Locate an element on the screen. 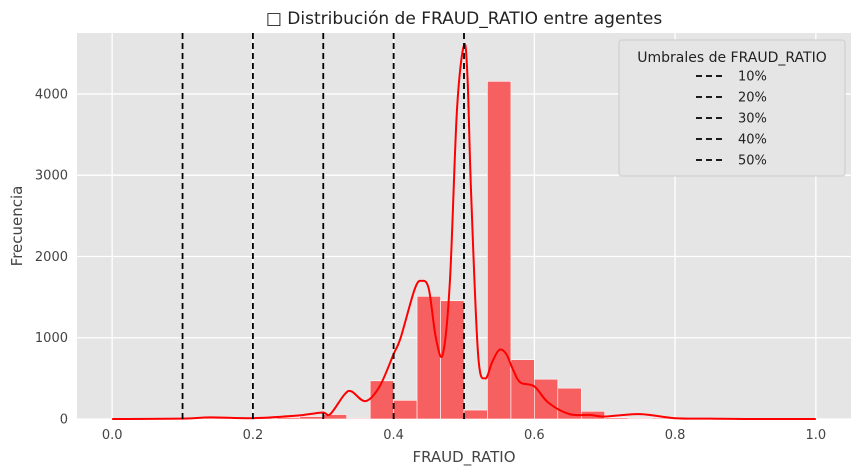 Image resolution: width=862 pixels, height=476 pixels. x-tick-label-1: 0.2 is located at coordinates (253, 435).